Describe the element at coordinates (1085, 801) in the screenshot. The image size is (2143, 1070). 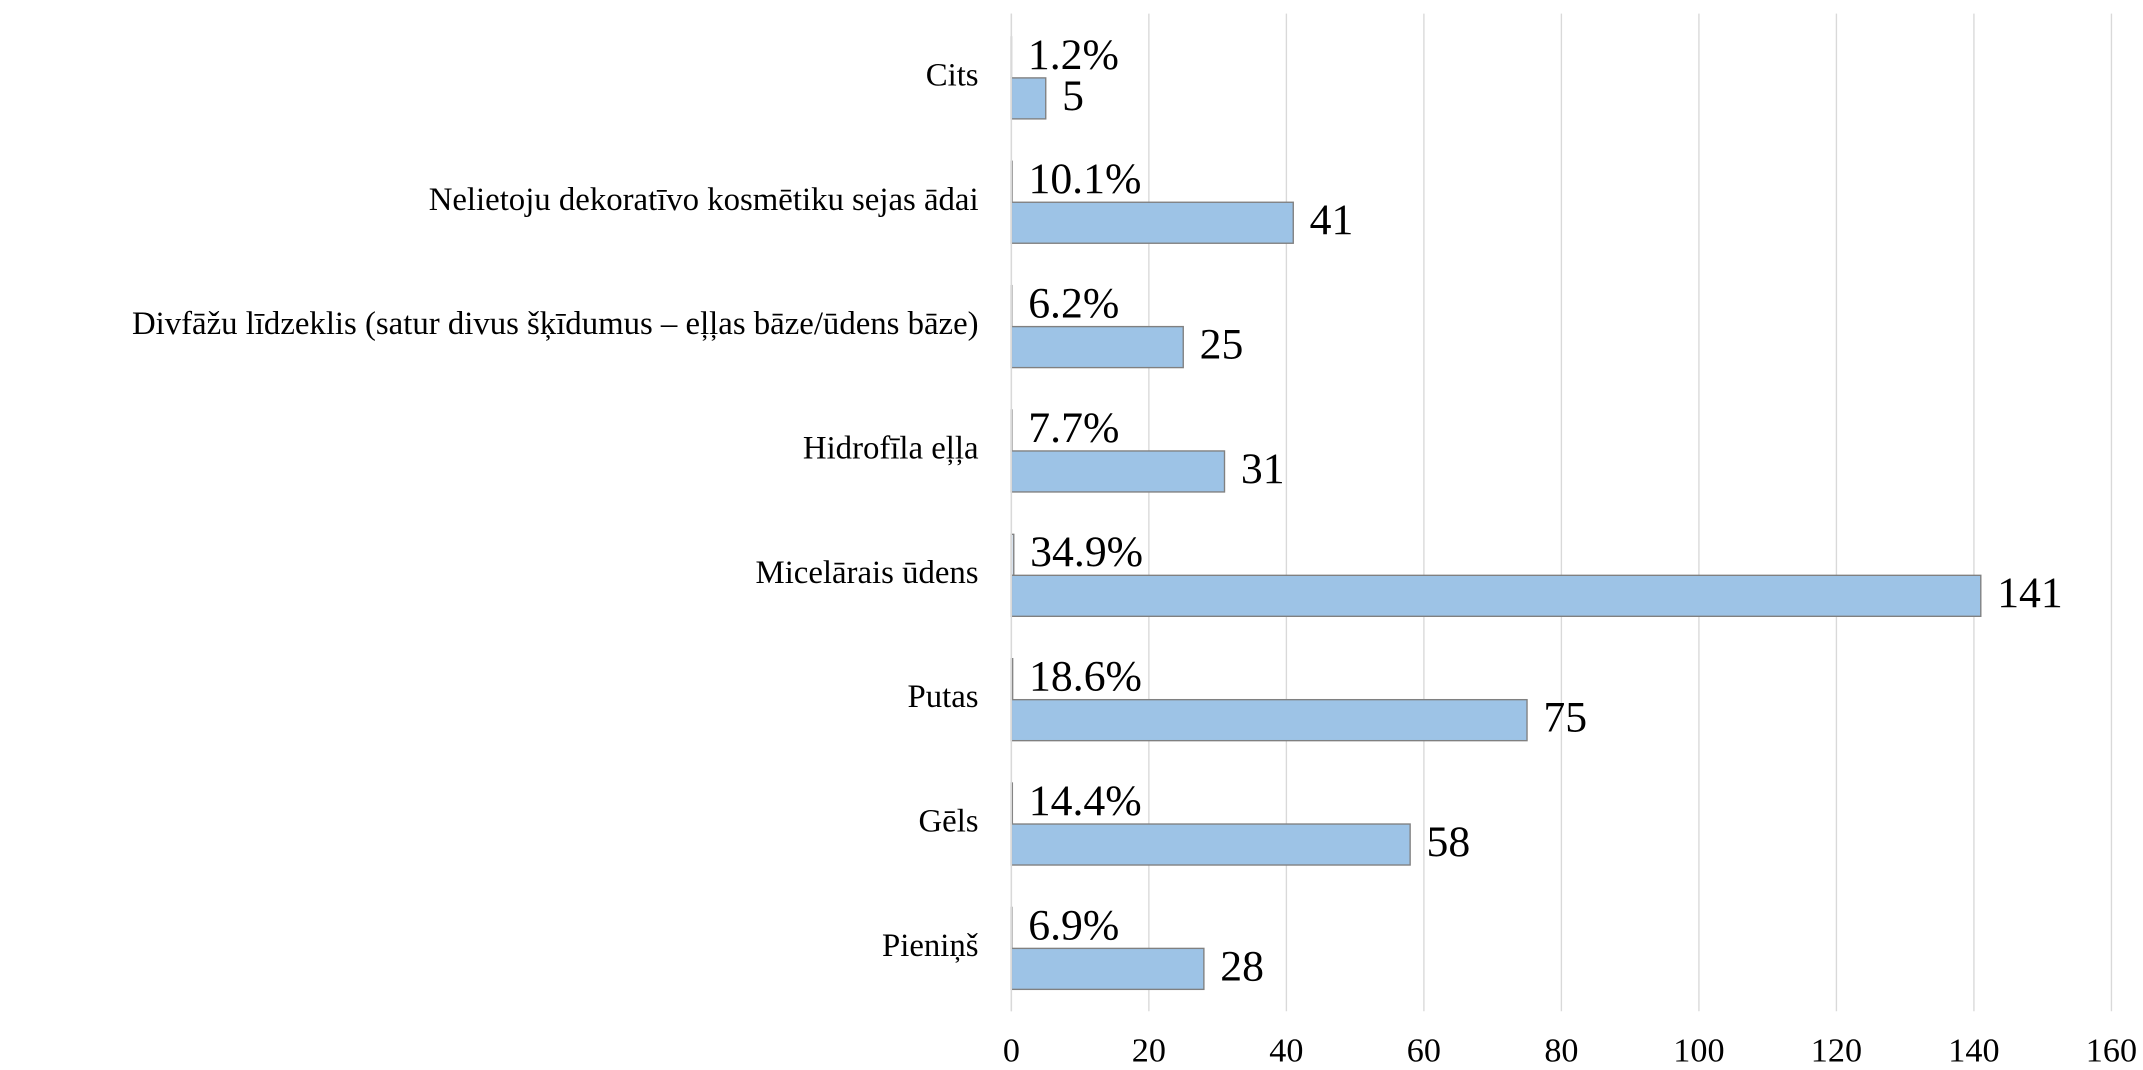
I see `data-label: 14.4%` at that location.